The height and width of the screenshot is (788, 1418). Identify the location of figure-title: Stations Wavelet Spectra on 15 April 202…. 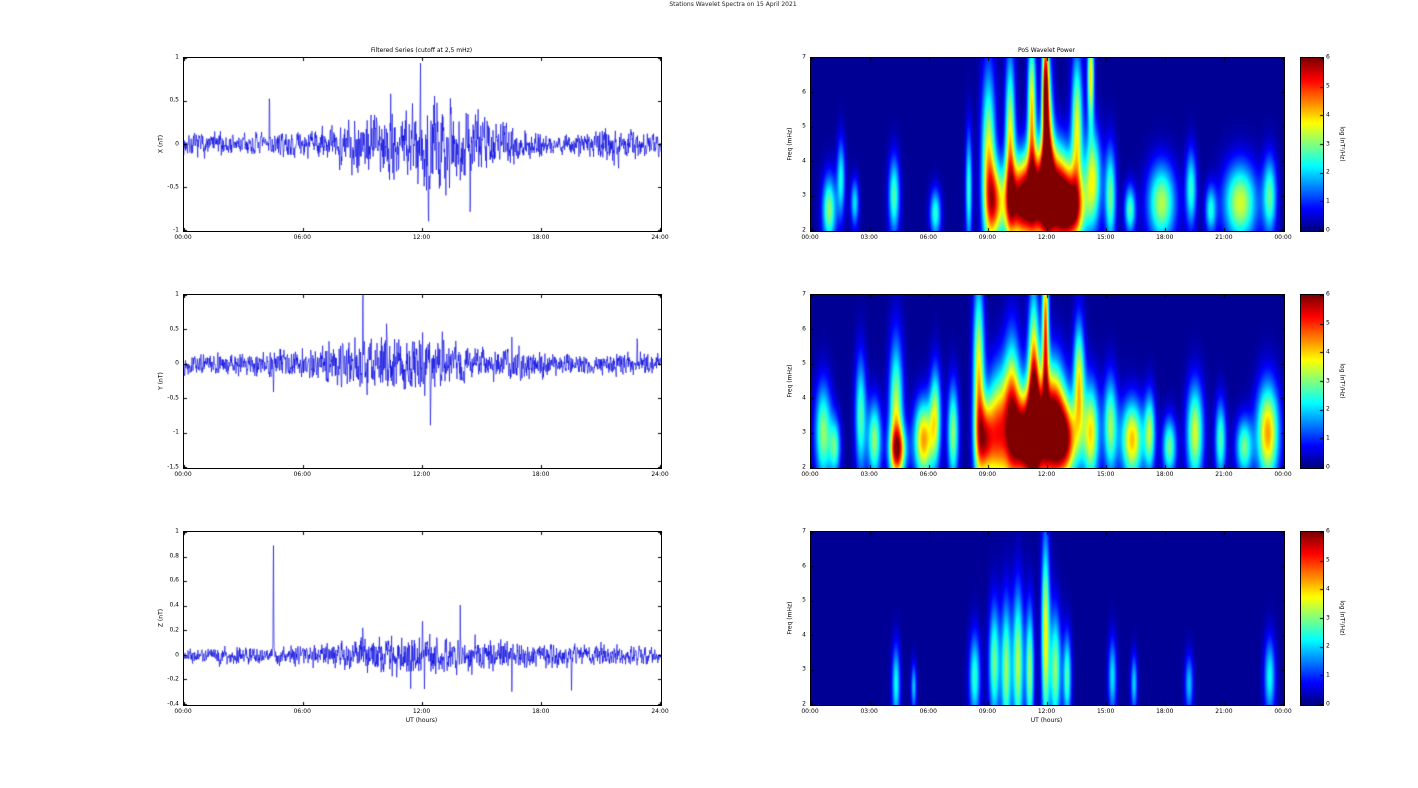
(733, 4).